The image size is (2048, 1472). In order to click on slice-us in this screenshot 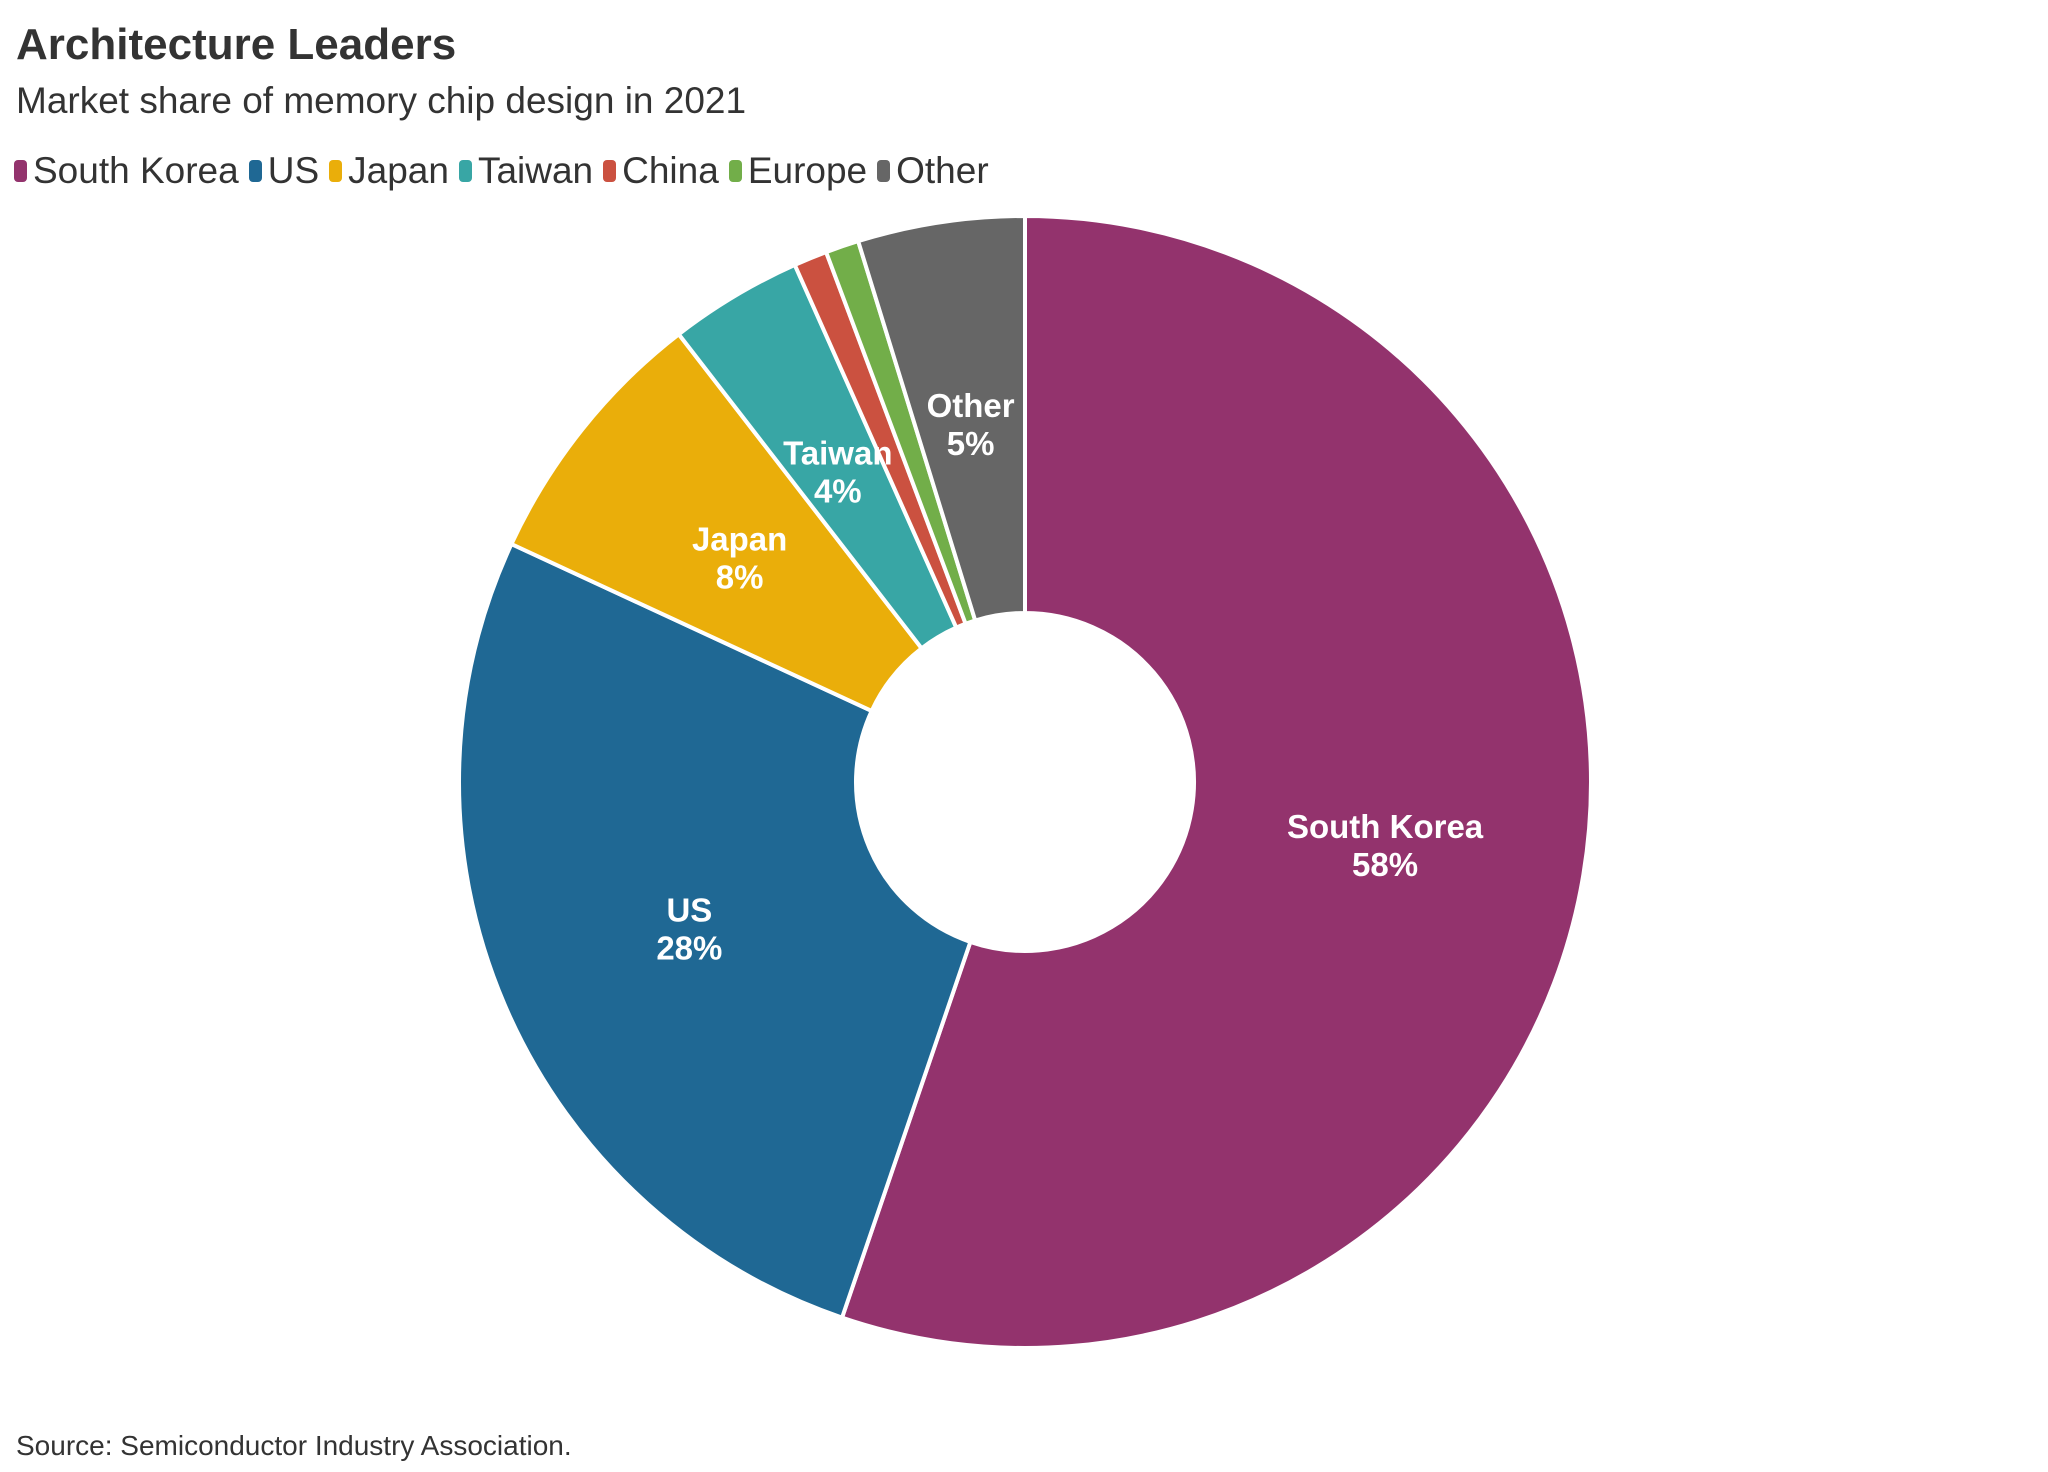, I will do `click(715, 931)`.